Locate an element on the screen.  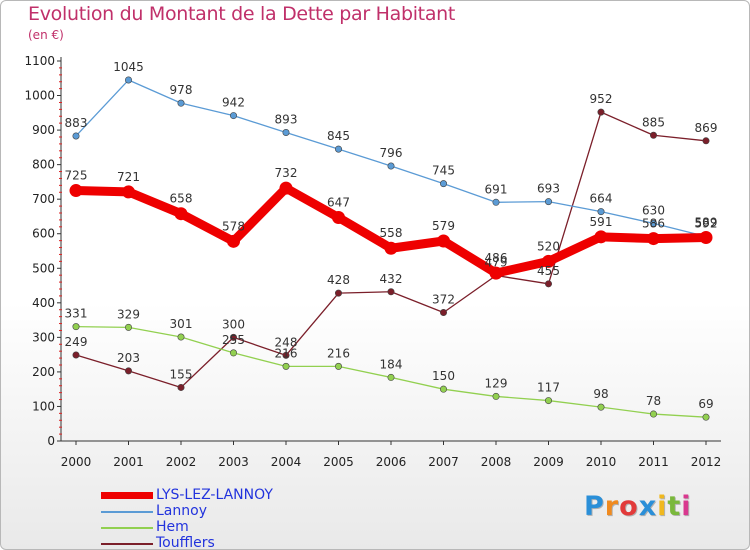
y-tick-label: 0 is located at coordinates (51, 441).